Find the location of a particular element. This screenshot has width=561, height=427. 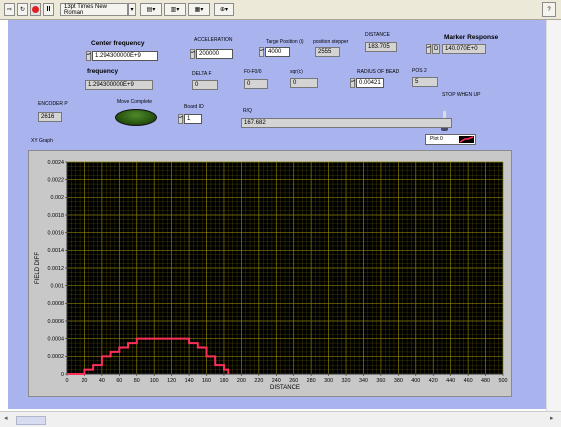

font-selector: 13pt Times New Roman is located at coordinates (94, 9).